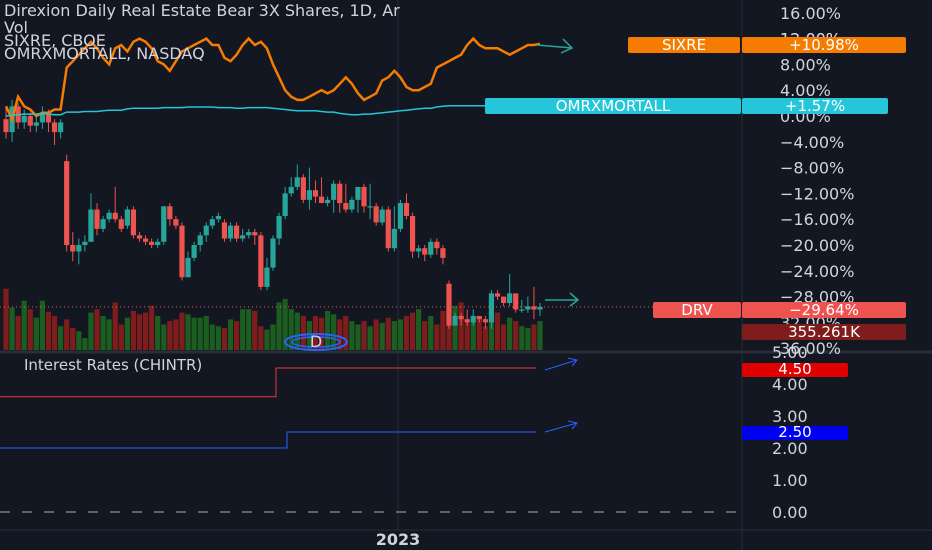 The image size is (932, 550). I want to click on price-axis-tick-label: 16.00%, so click(810, 13).